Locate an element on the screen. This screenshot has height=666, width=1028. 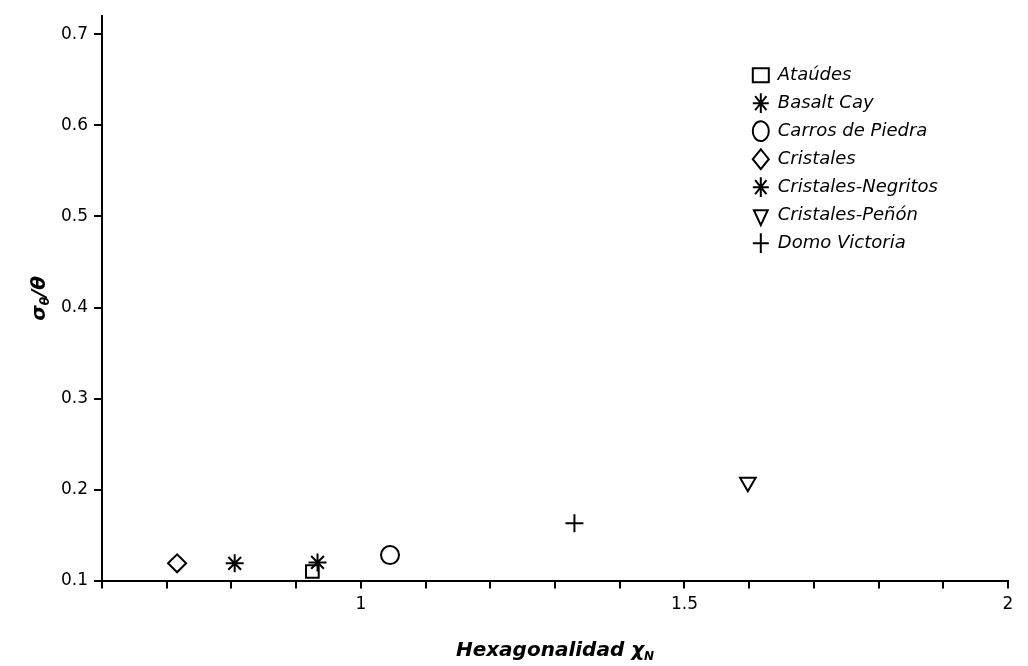
y-tick-label: 0.3 is located at coordinates (74, 396).